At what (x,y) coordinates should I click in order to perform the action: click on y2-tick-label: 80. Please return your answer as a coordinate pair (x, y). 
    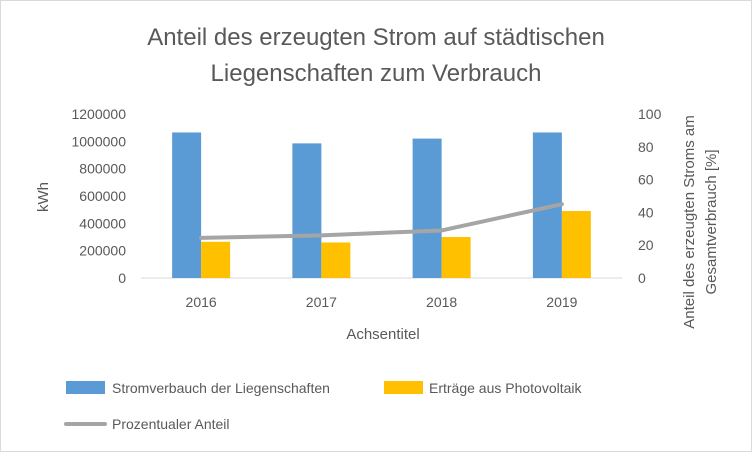
    Looking at the image, I should click on (646, 147).